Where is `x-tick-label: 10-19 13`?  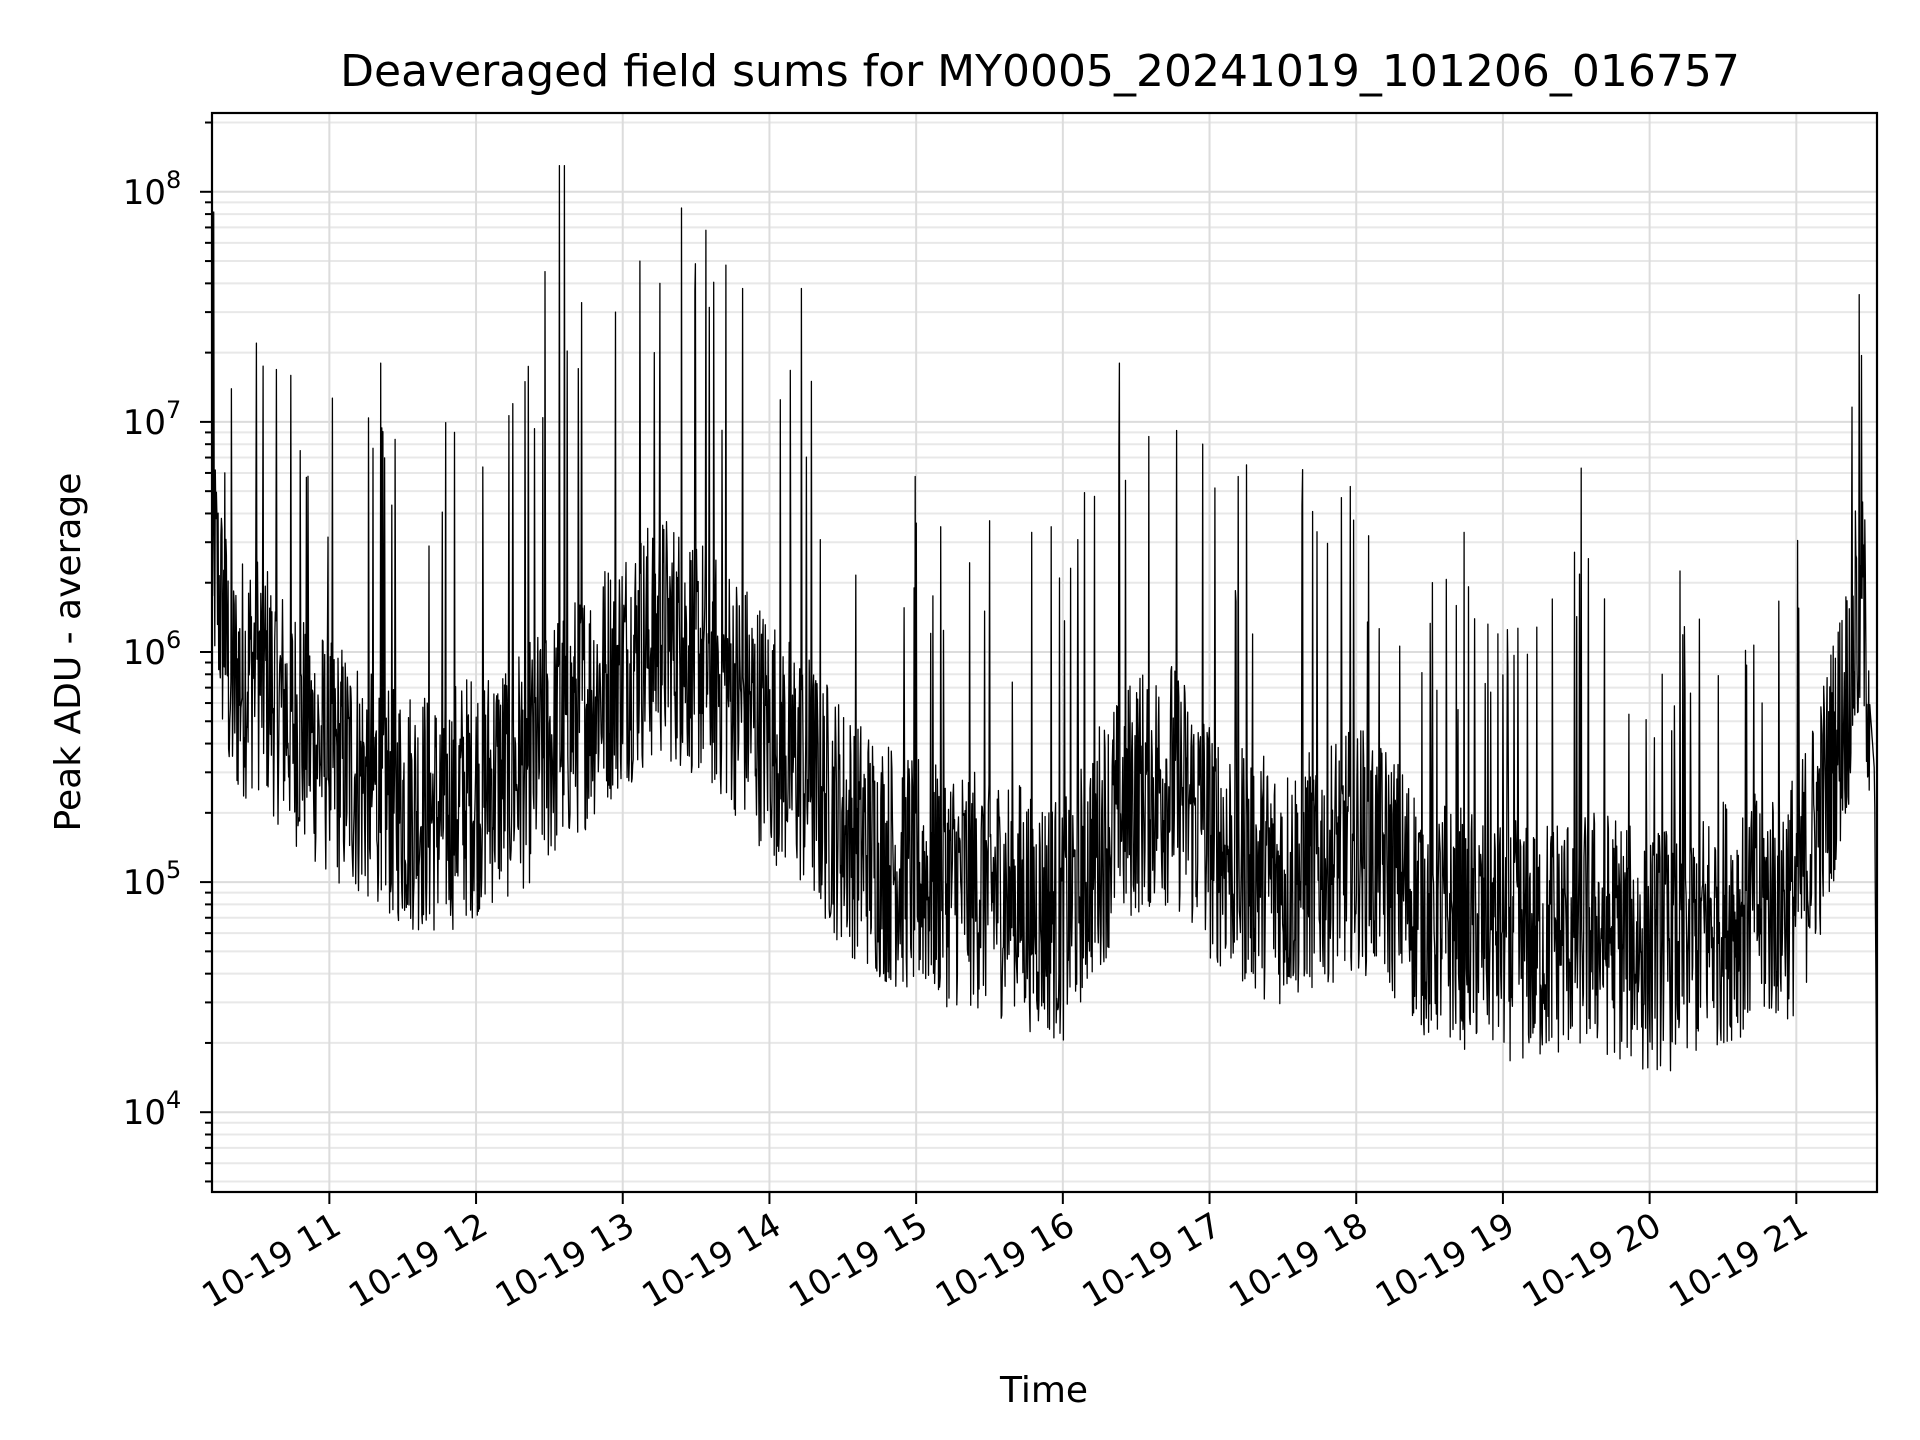 x-tick-label: 10-19 13 is located at coordinates (565, 1260).